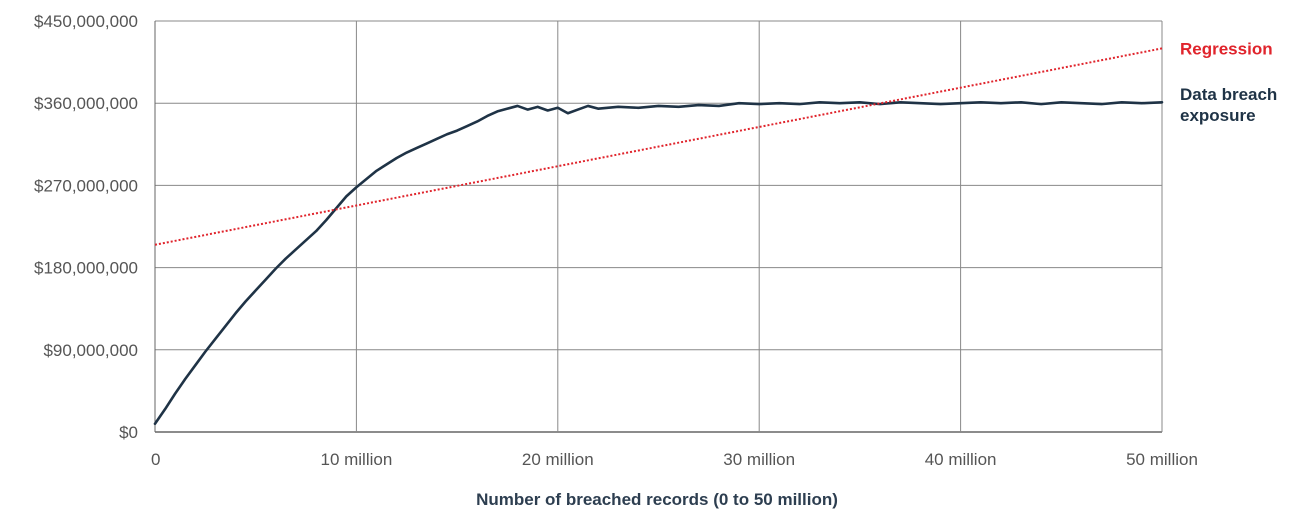 The height and width of the screenshot is (515, 1314). What do you see at coordinates (1226, 48) in the screenshot?
I see `legend-label: Regression` at bounding box center [1226, 48].